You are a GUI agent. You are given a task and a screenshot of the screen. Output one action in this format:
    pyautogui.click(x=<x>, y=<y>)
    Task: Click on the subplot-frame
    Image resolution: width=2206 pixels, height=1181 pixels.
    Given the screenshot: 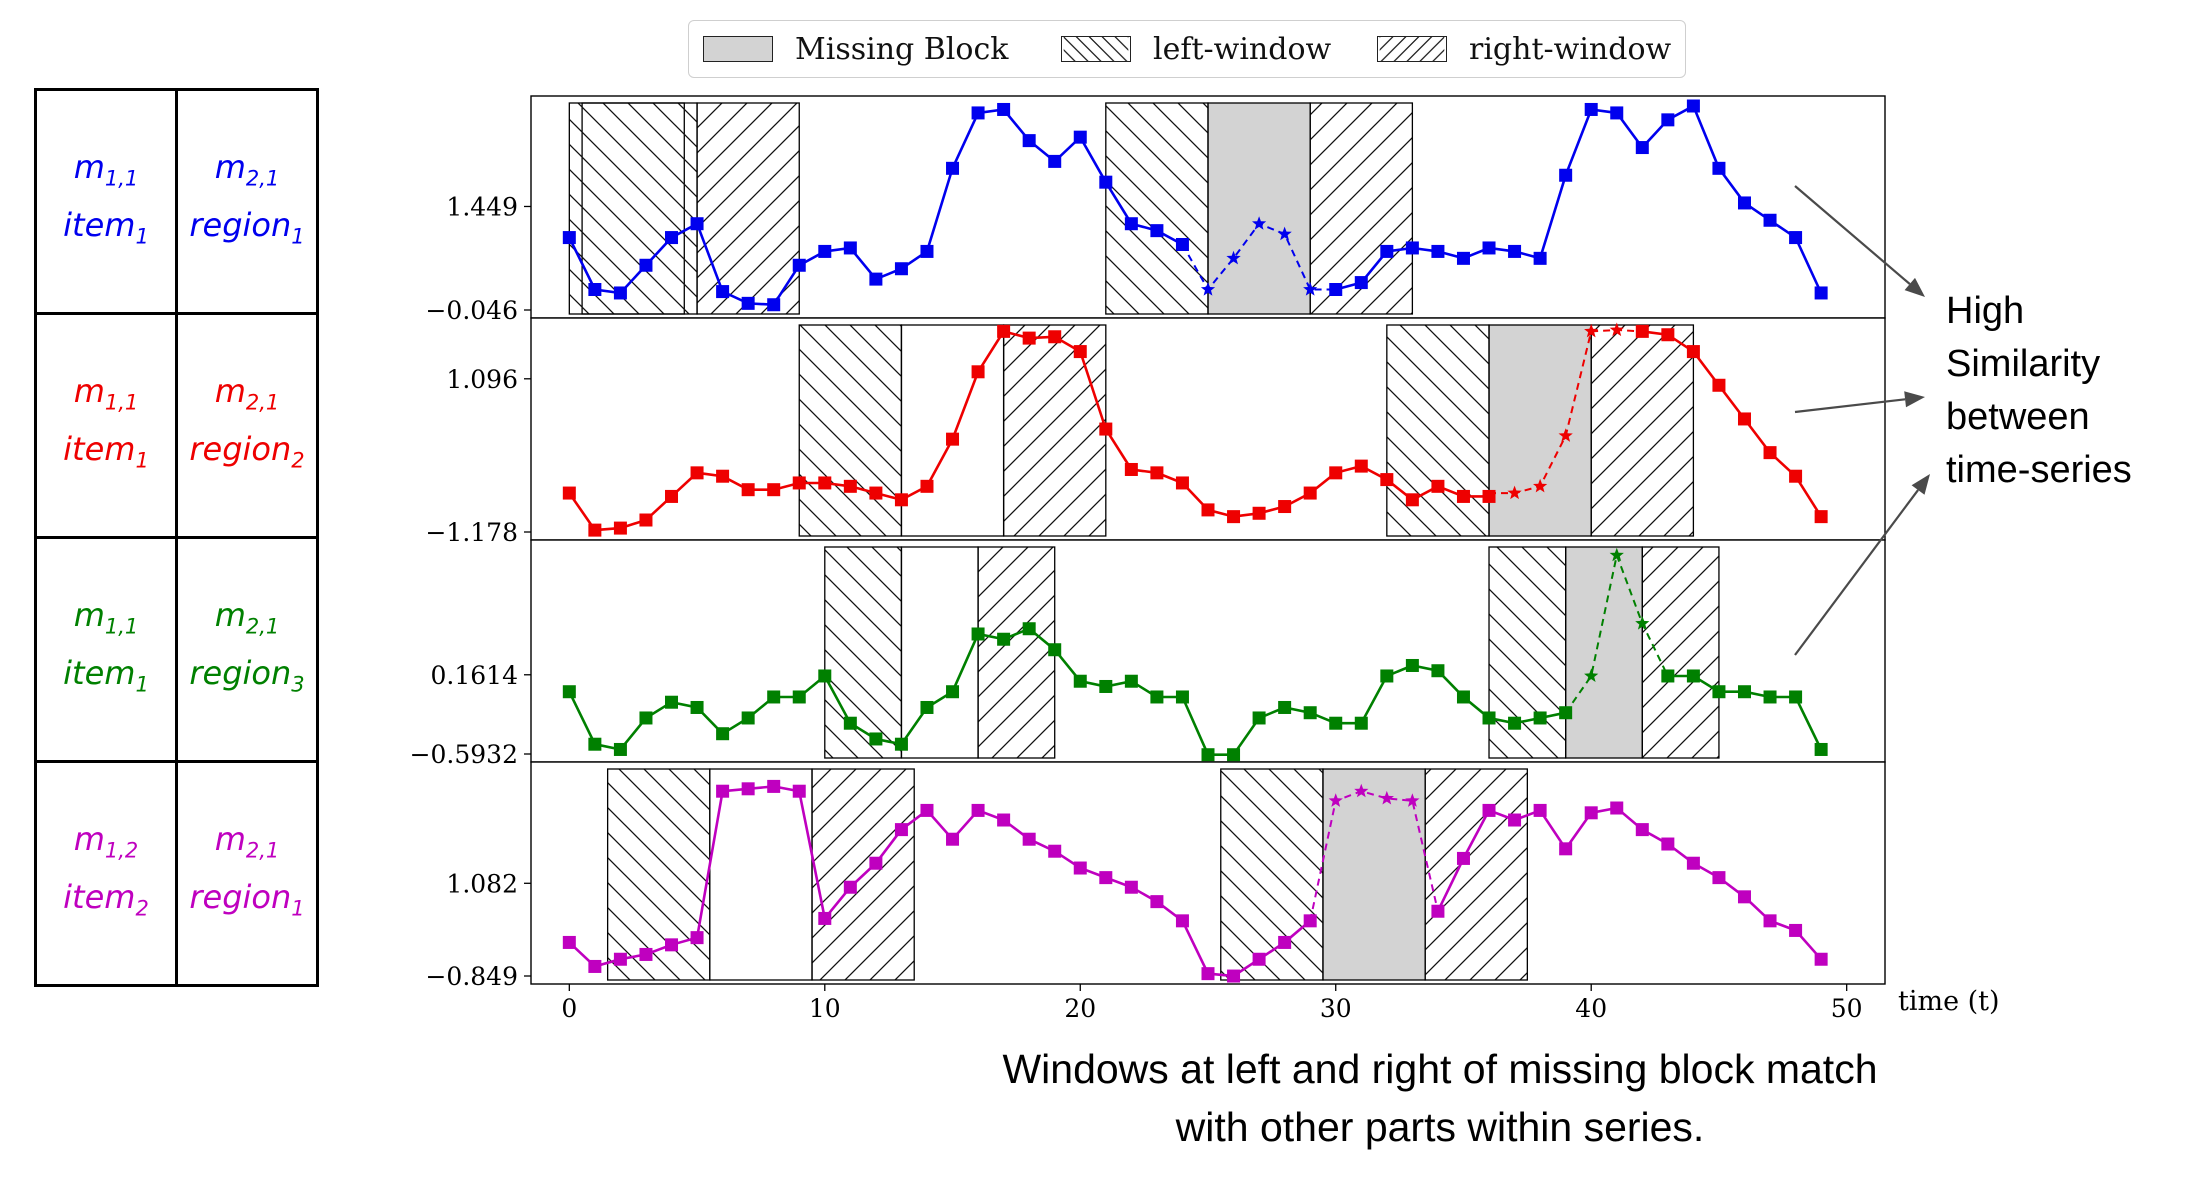 What is the action you would take?
    pyautogui.click(x=1208, y=873)
    